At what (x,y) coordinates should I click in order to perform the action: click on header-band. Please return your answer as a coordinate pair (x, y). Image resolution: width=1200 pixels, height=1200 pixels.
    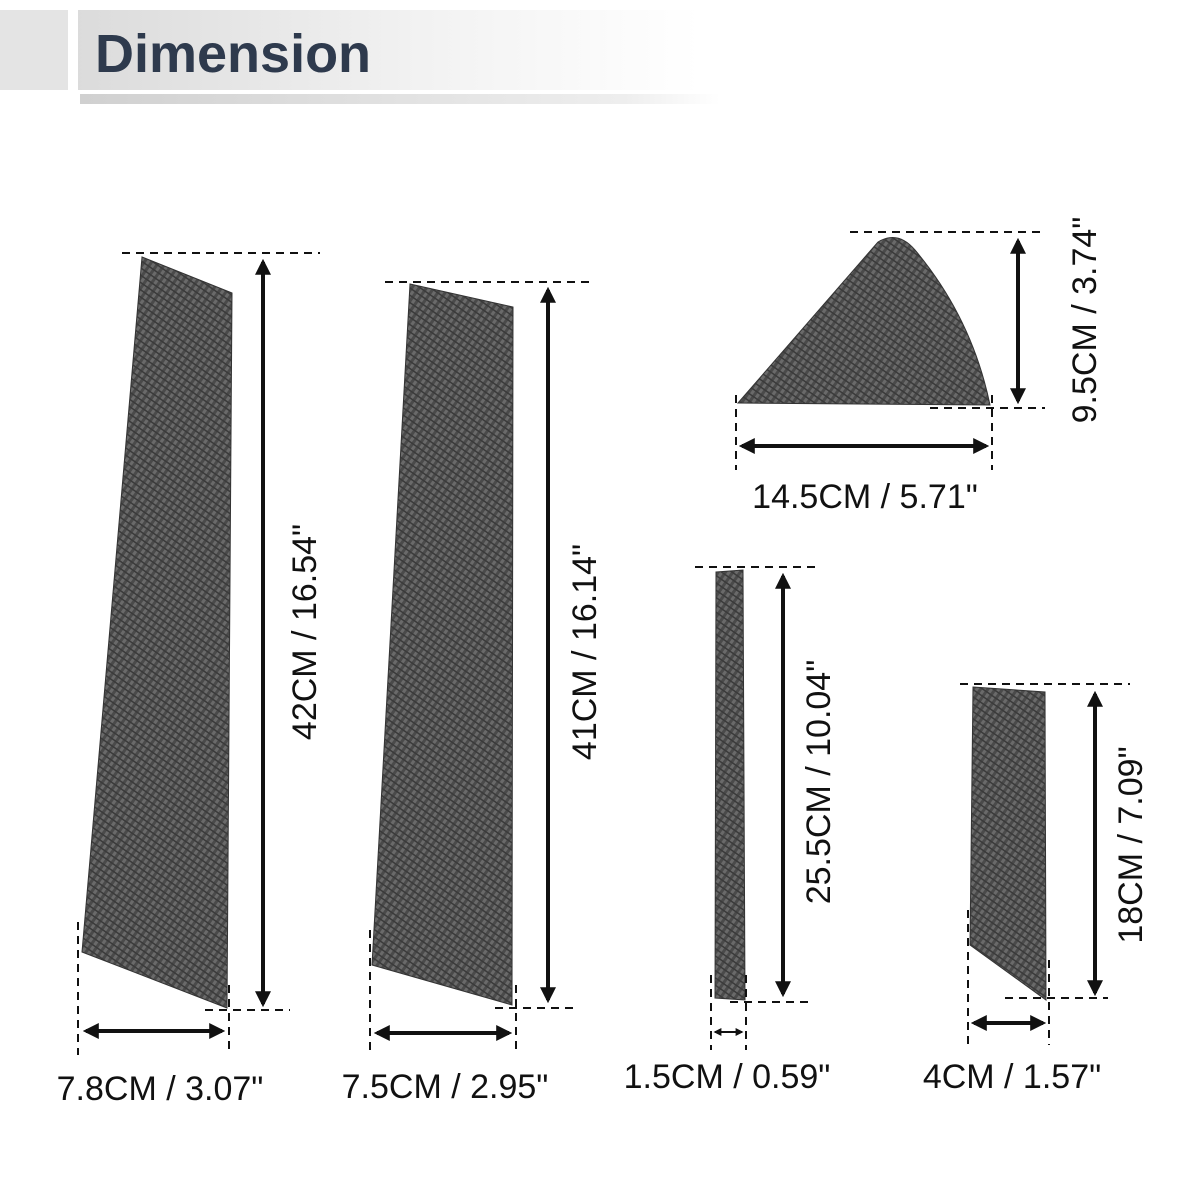
    Looking at the image, I should click on (350, 50).